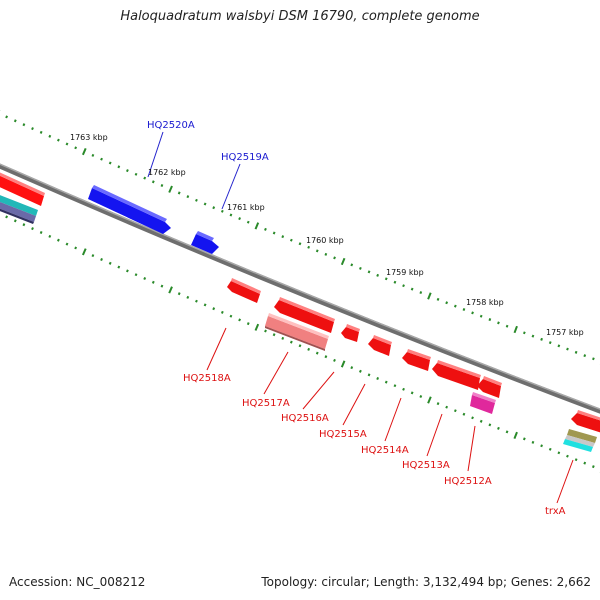 This screenshot has height=600, width=600. Describe the element at coordinates (468, 481) in the screenshot. I see `label-hq2512a: HQ2512A` at that location.